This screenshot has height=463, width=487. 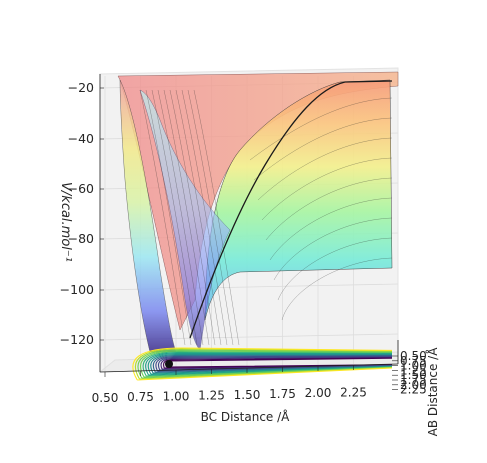 What do you see at coordinates (77, 339) in the screenshot?
I see `z-tick-label: −120` at bounding box center [77, 339].